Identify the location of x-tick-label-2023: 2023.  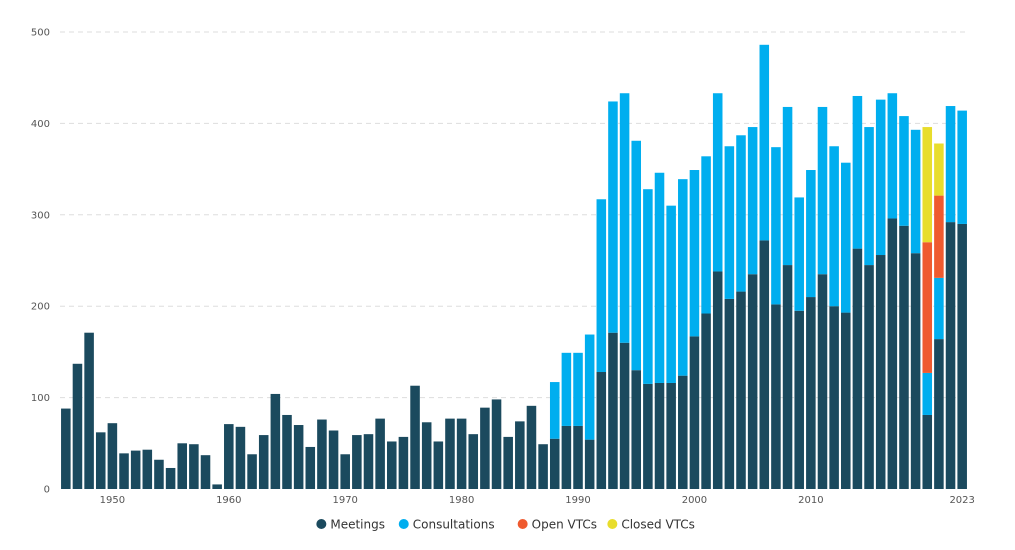
(961, 500).